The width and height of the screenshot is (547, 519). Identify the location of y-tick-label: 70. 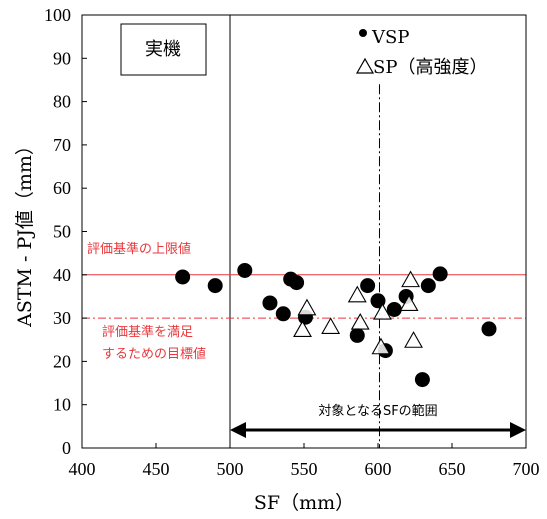
(62, 145).